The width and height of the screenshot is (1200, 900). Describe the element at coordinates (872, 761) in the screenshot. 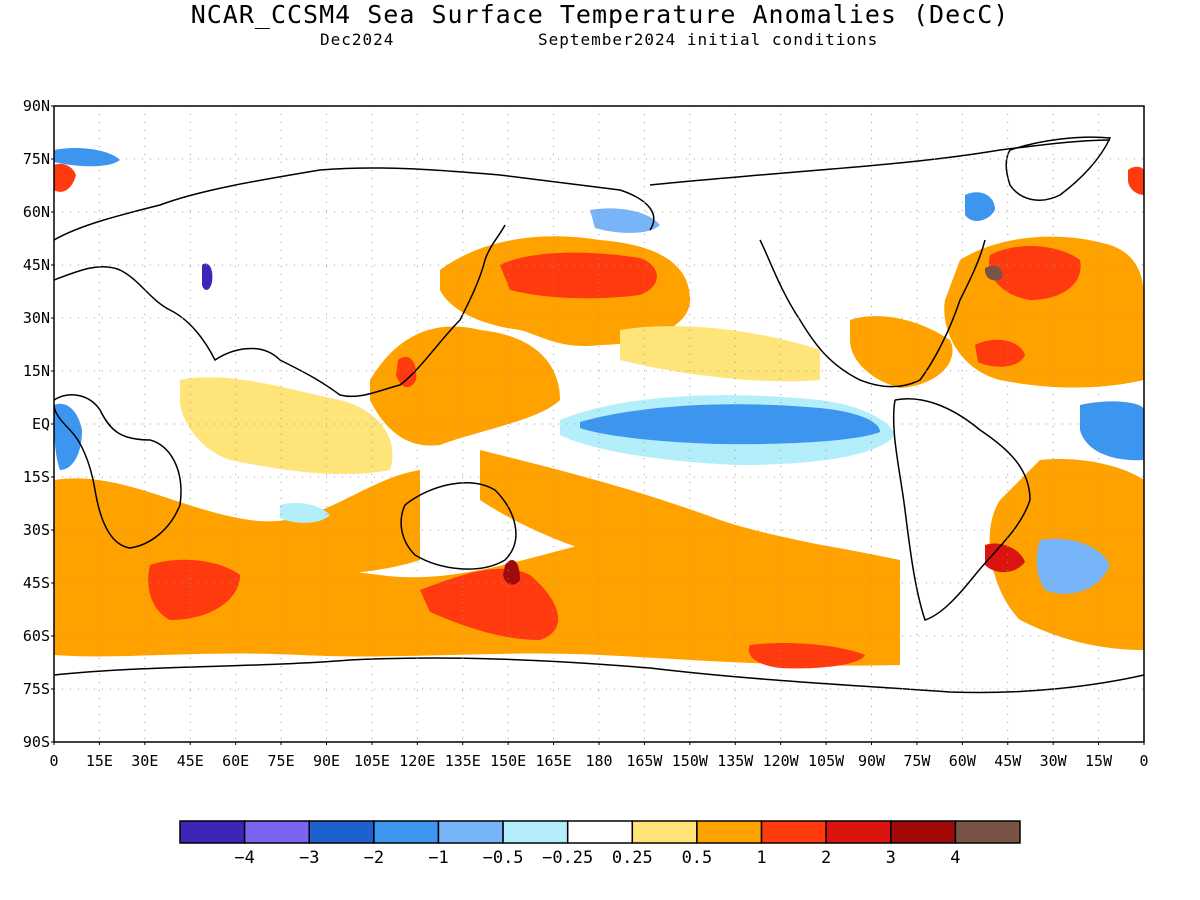

I see `lon-tick-label: 90W` at that location.